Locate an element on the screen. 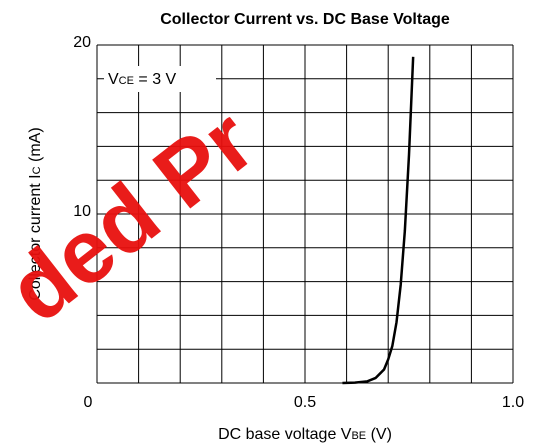 This screenshot has height=447, width=534. y-tick-label: 10 is located at coordinates (82, 211).